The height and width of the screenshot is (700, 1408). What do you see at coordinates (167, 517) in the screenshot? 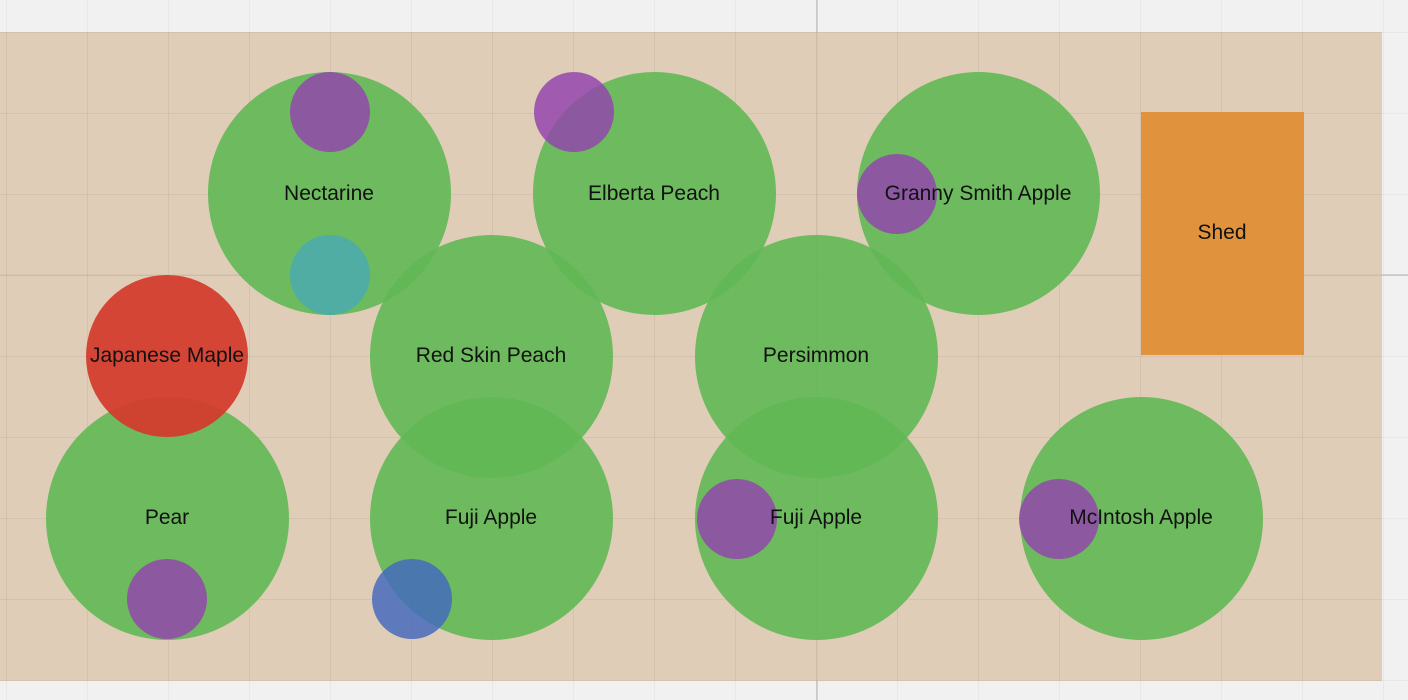
I see `label-pear: Pear` at bounding box center [167, 517].